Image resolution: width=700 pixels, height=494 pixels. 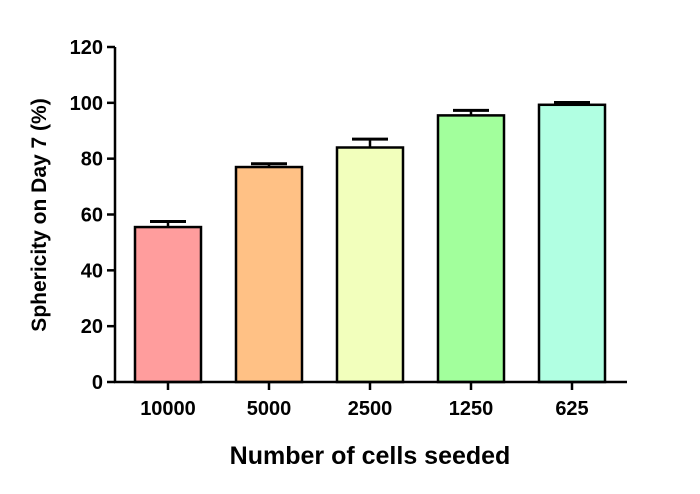 I want to click on x-tick-label: 10000, so click(x=168, y=409).